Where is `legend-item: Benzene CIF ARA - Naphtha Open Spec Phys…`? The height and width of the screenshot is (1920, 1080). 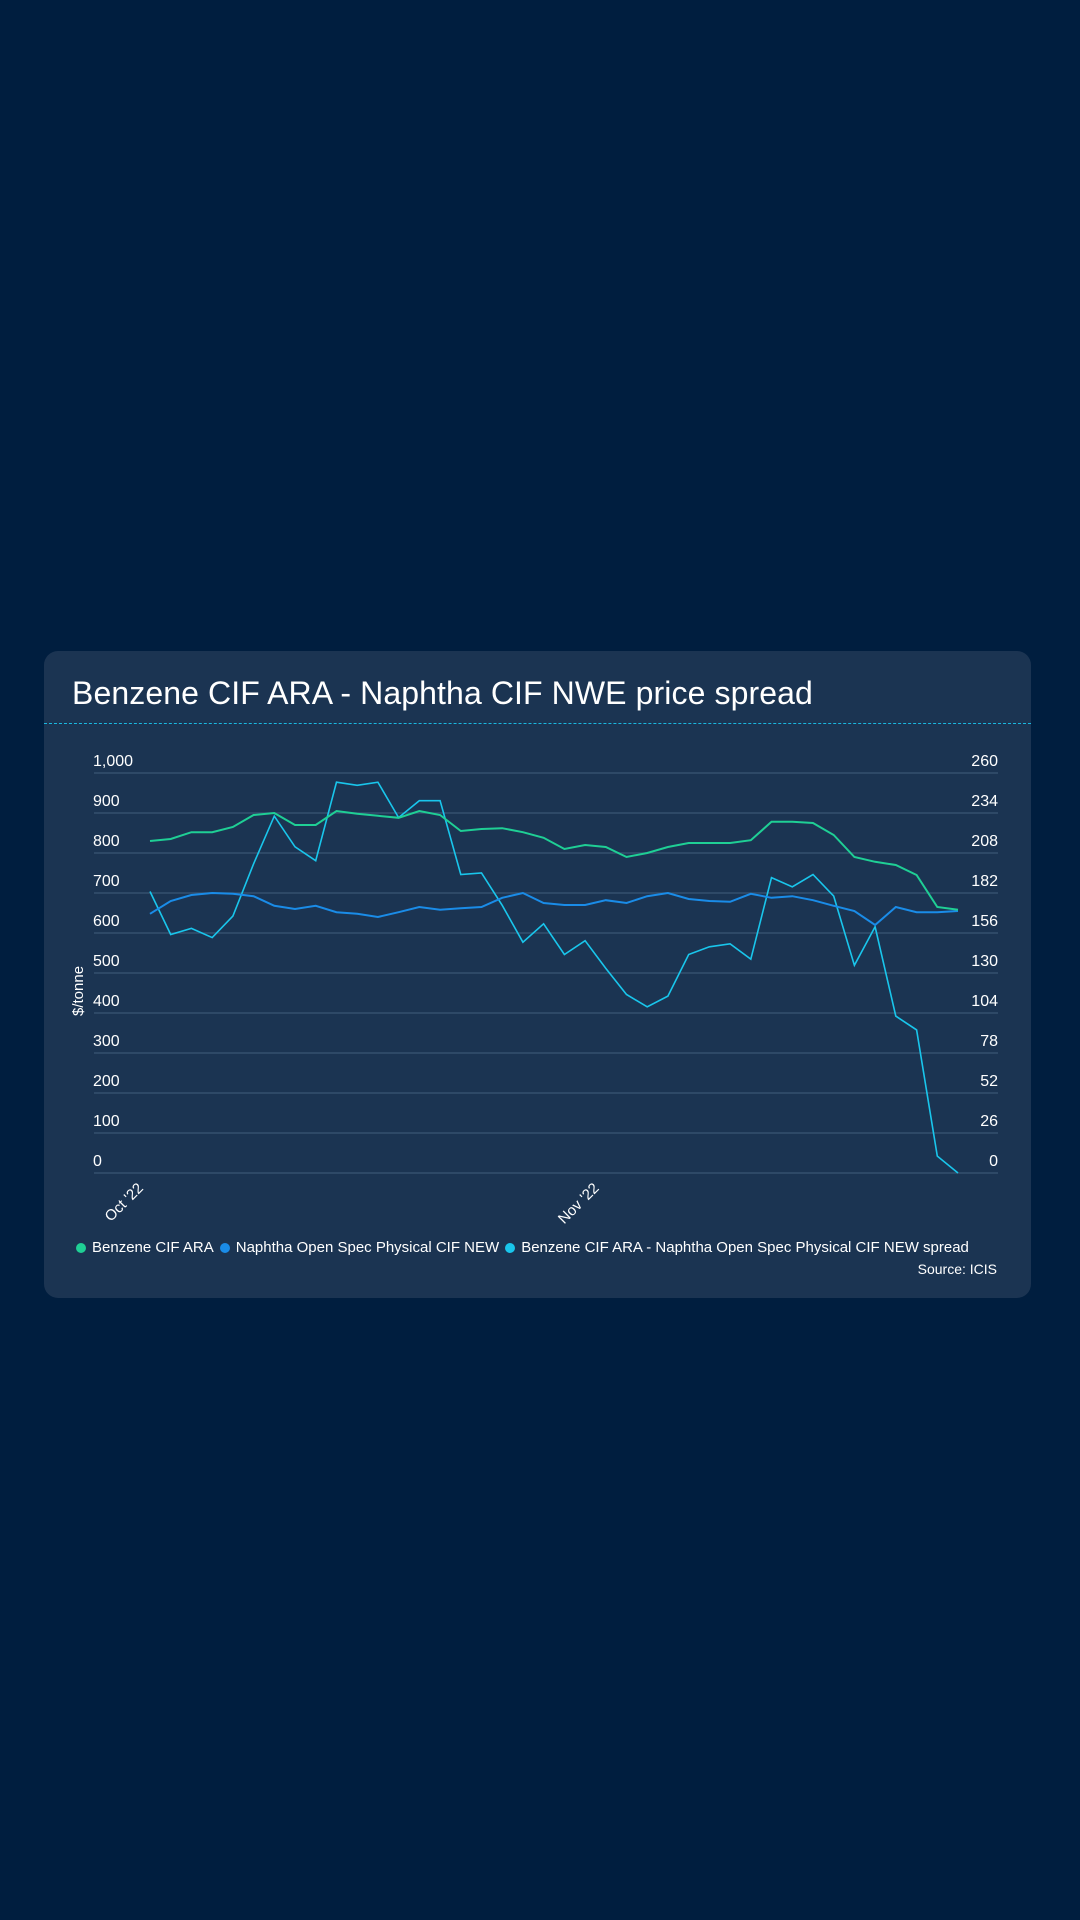 legend-item: Benzene CIF ARA - Naphtha Open Spec Phys… is located at coordinates (737, 1247).